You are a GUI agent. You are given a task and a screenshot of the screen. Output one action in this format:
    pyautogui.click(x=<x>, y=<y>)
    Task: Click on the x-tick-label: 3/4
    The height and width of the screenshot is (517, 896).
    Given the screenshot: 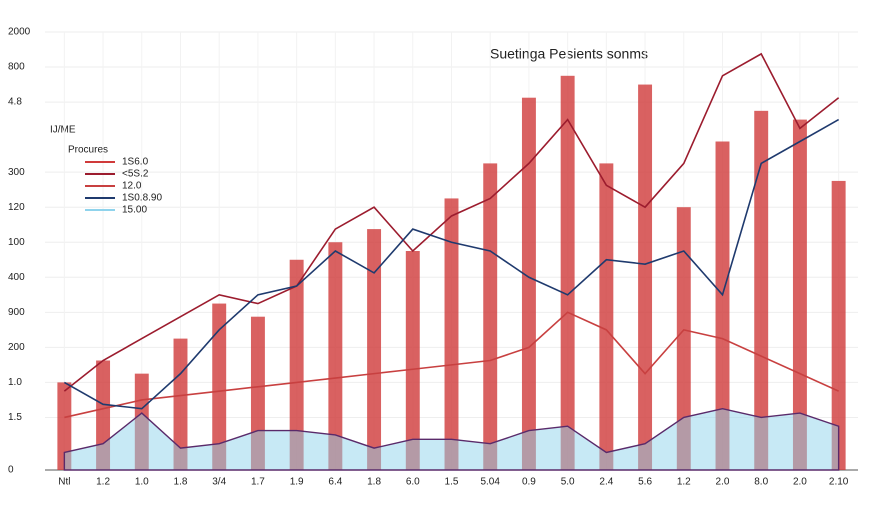 What is the action you would take?
    pyautogui.click(x=219, y=482)
    